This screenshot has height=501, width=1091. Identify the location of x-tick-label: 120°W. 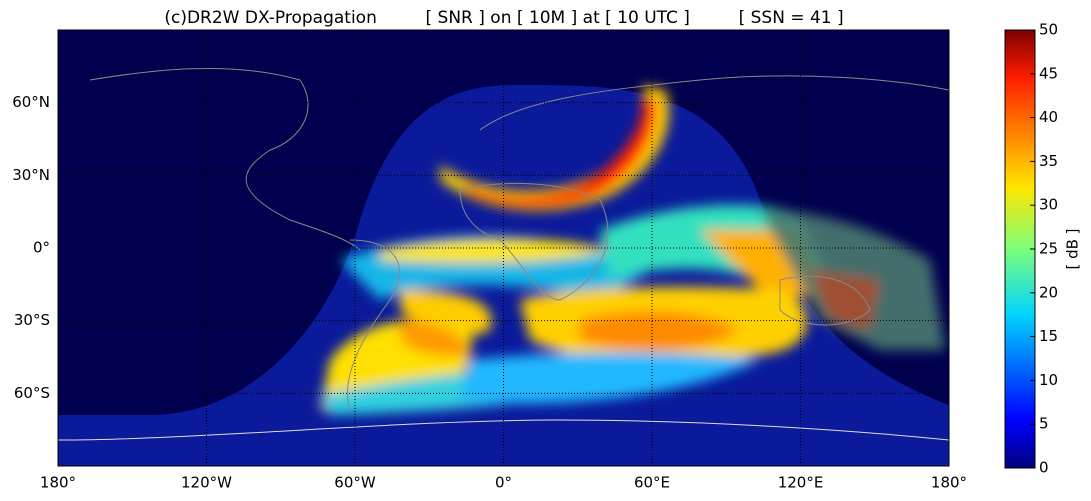
(206, 483).